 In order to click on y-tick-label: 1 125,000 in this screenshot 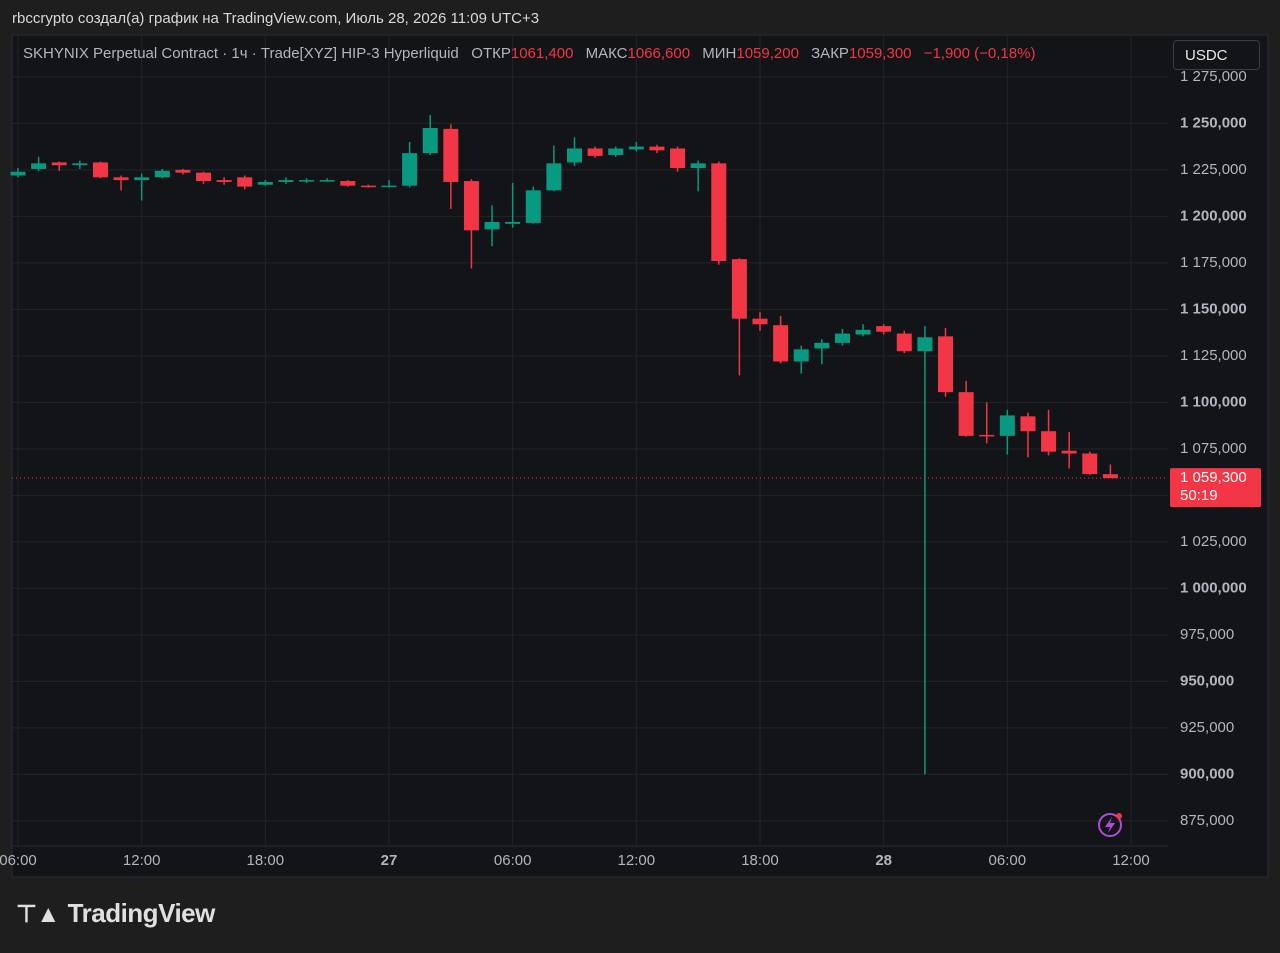, I will do `click(1213, 355)`.